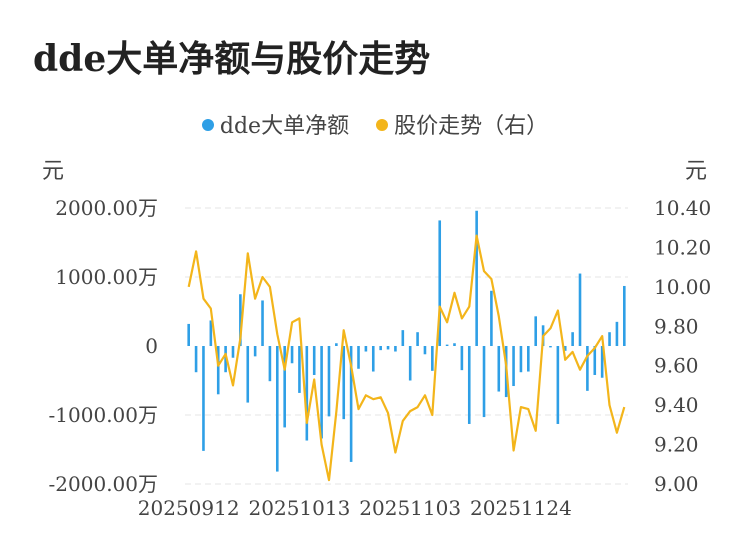 The height and width of the screenshot is (558, 750). Describe the element at coordinates (676, 484) in the screenshot. I see `y-right-tick-7: 9.00` at that location.